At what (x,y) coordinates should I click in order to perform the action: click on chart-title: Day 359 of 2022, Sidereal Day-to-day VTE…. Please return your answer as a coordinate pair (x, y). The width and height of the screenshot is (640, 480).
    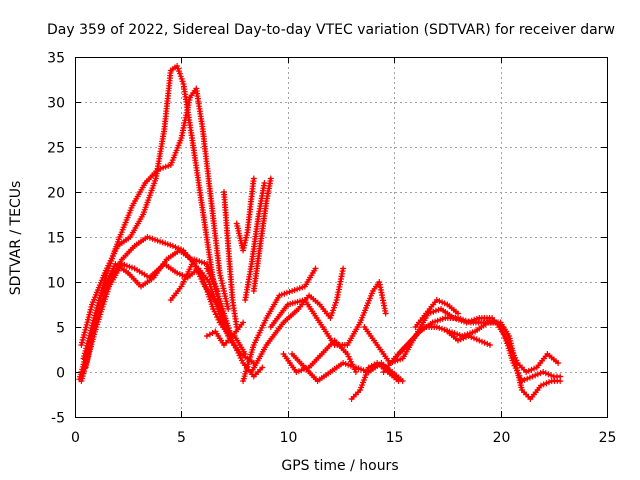
    Looking at the image, I should click on (331, 30).